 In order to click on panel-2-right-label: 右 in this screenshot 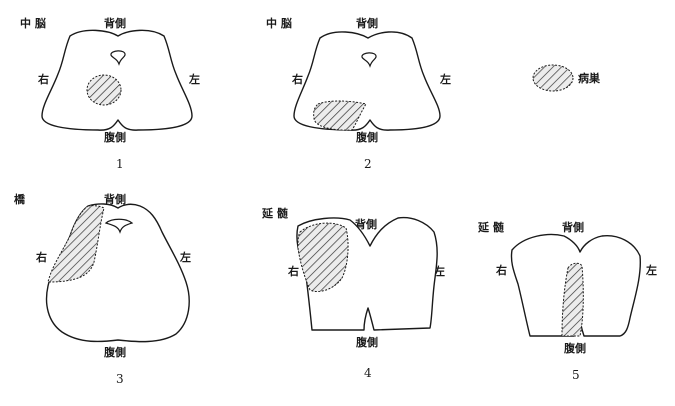, I will do `click(297, 79)`.